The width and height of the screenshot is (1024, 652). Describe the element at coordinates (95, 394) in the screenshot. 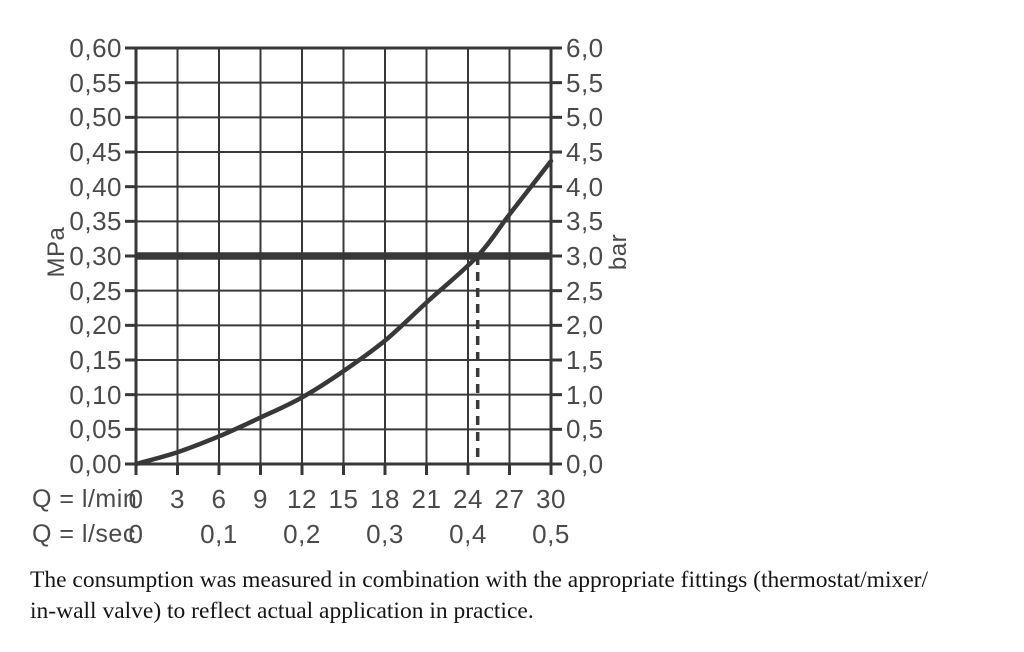

I see `y-left-tick-label: 0,10` at that location.